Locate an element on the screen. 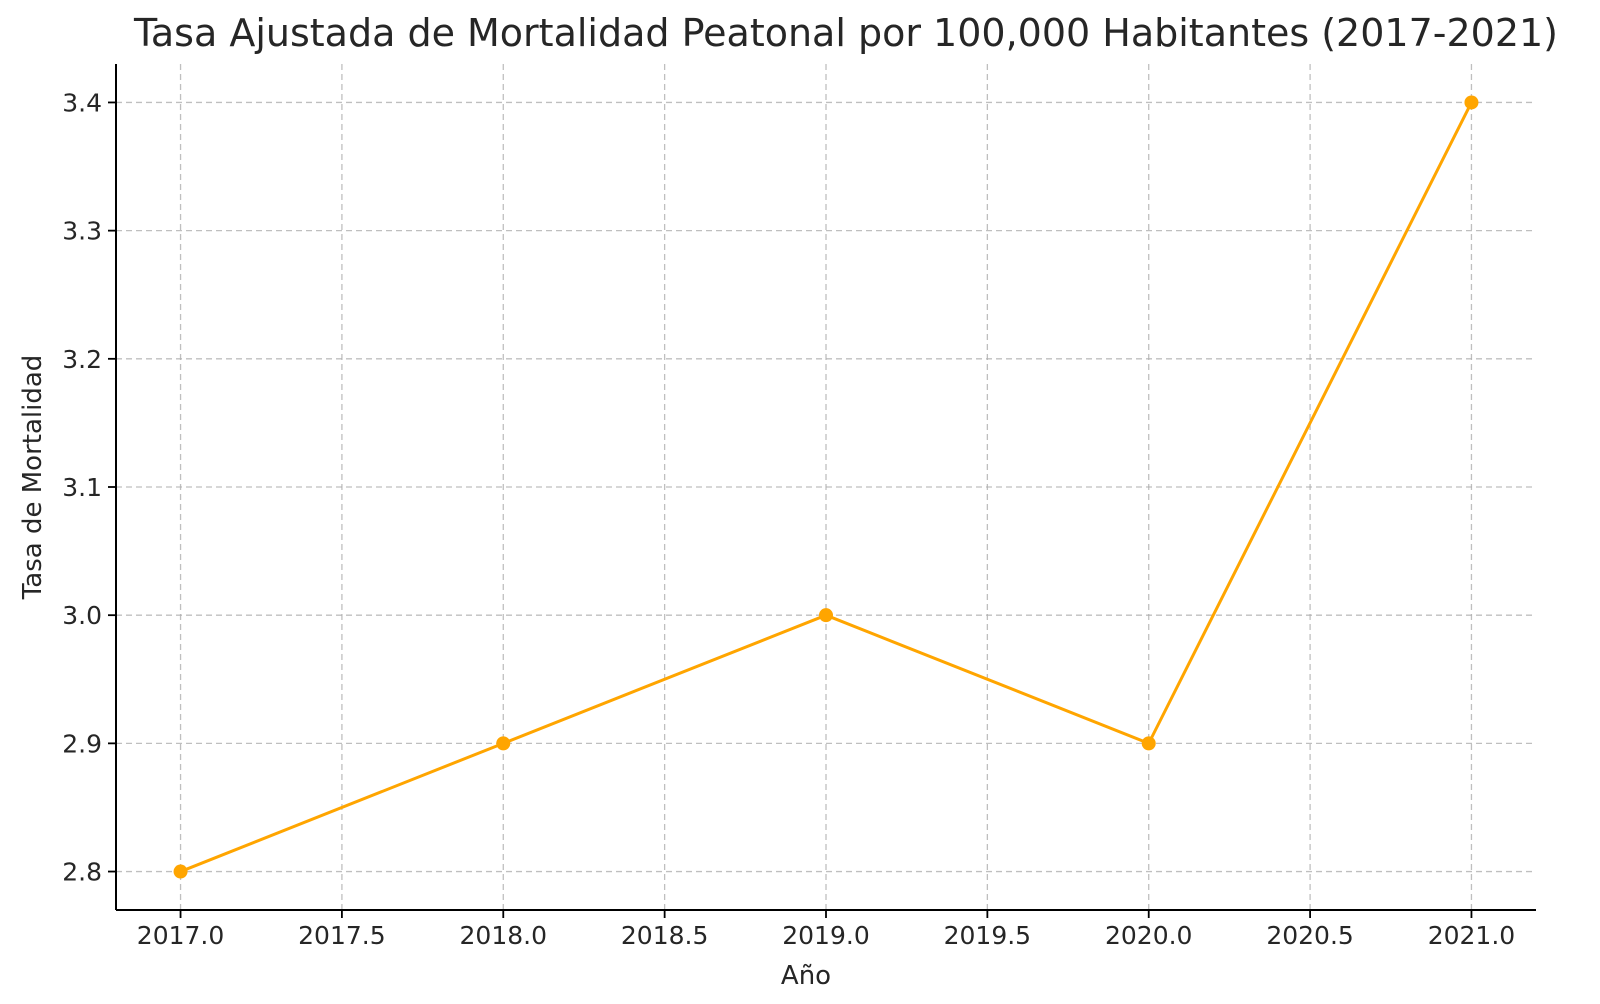 Image resolution: width=1600 pixels, height=1004 pixels. x-tick-label: 2017.0 is located at coordinates (180, 935).